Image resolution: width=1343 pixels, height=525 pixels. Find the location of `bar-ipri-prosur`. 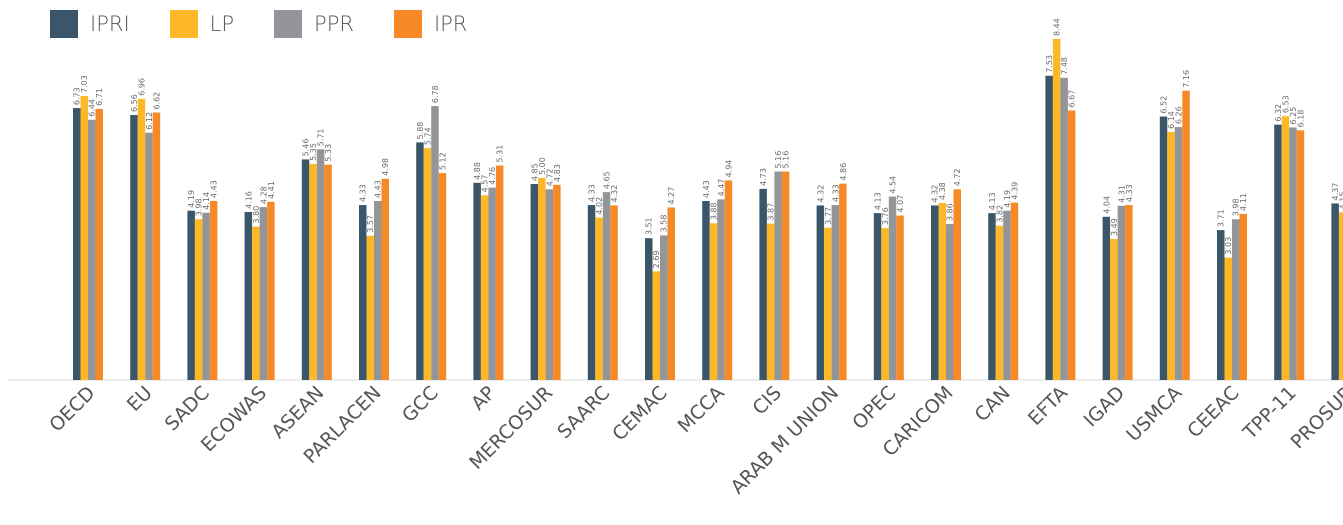

bar-ipri-prosur is located at coordinates (1335, 291).